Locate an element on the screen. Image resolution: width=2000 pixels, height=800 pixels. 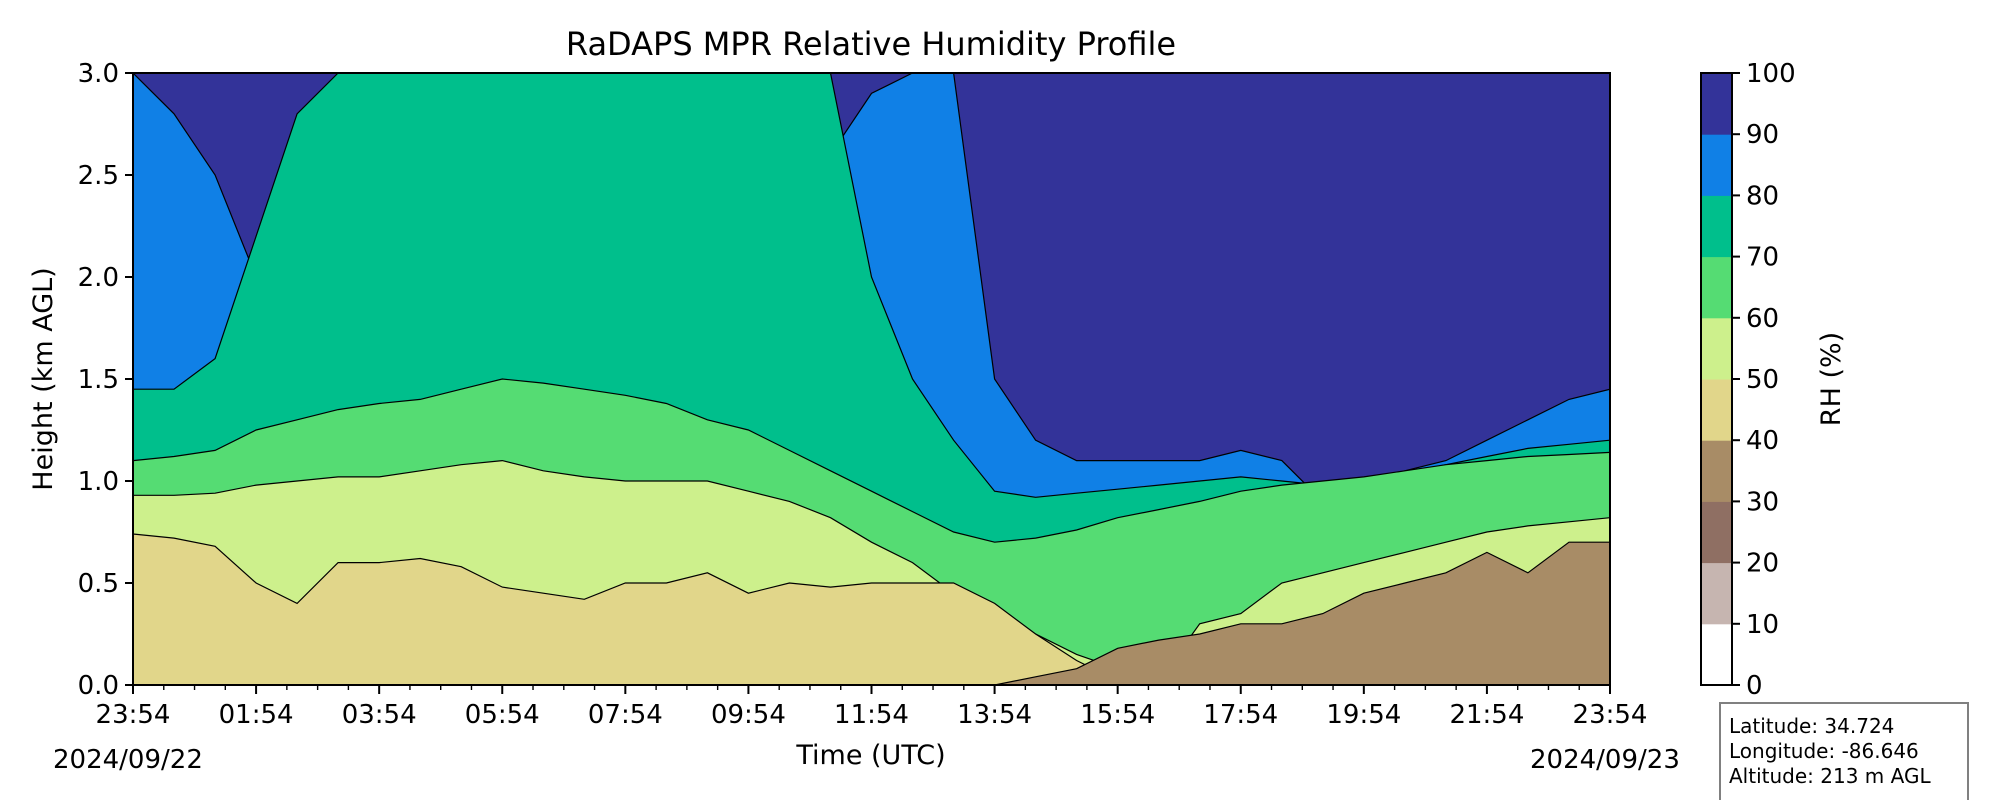
colorbar-tick-label: 0 is located at coordinates (1754, 686).